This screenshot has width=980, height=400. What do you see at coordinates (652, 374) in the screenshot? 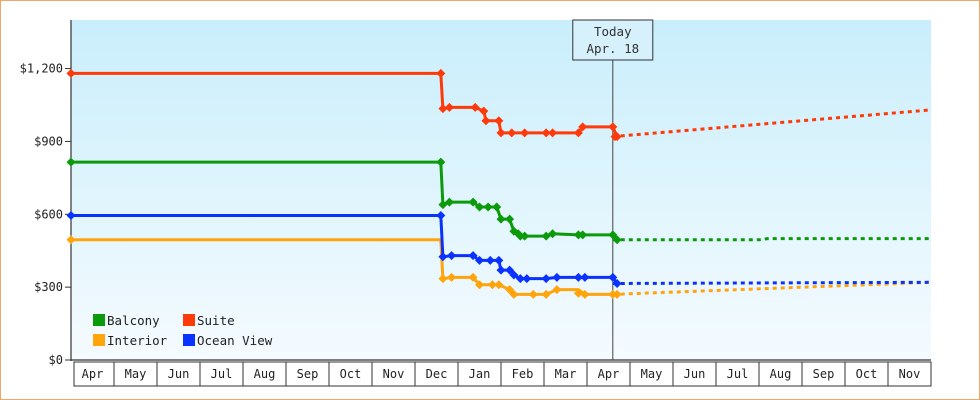
I see `x-tick-label: May` at bounding box center [652, 374].